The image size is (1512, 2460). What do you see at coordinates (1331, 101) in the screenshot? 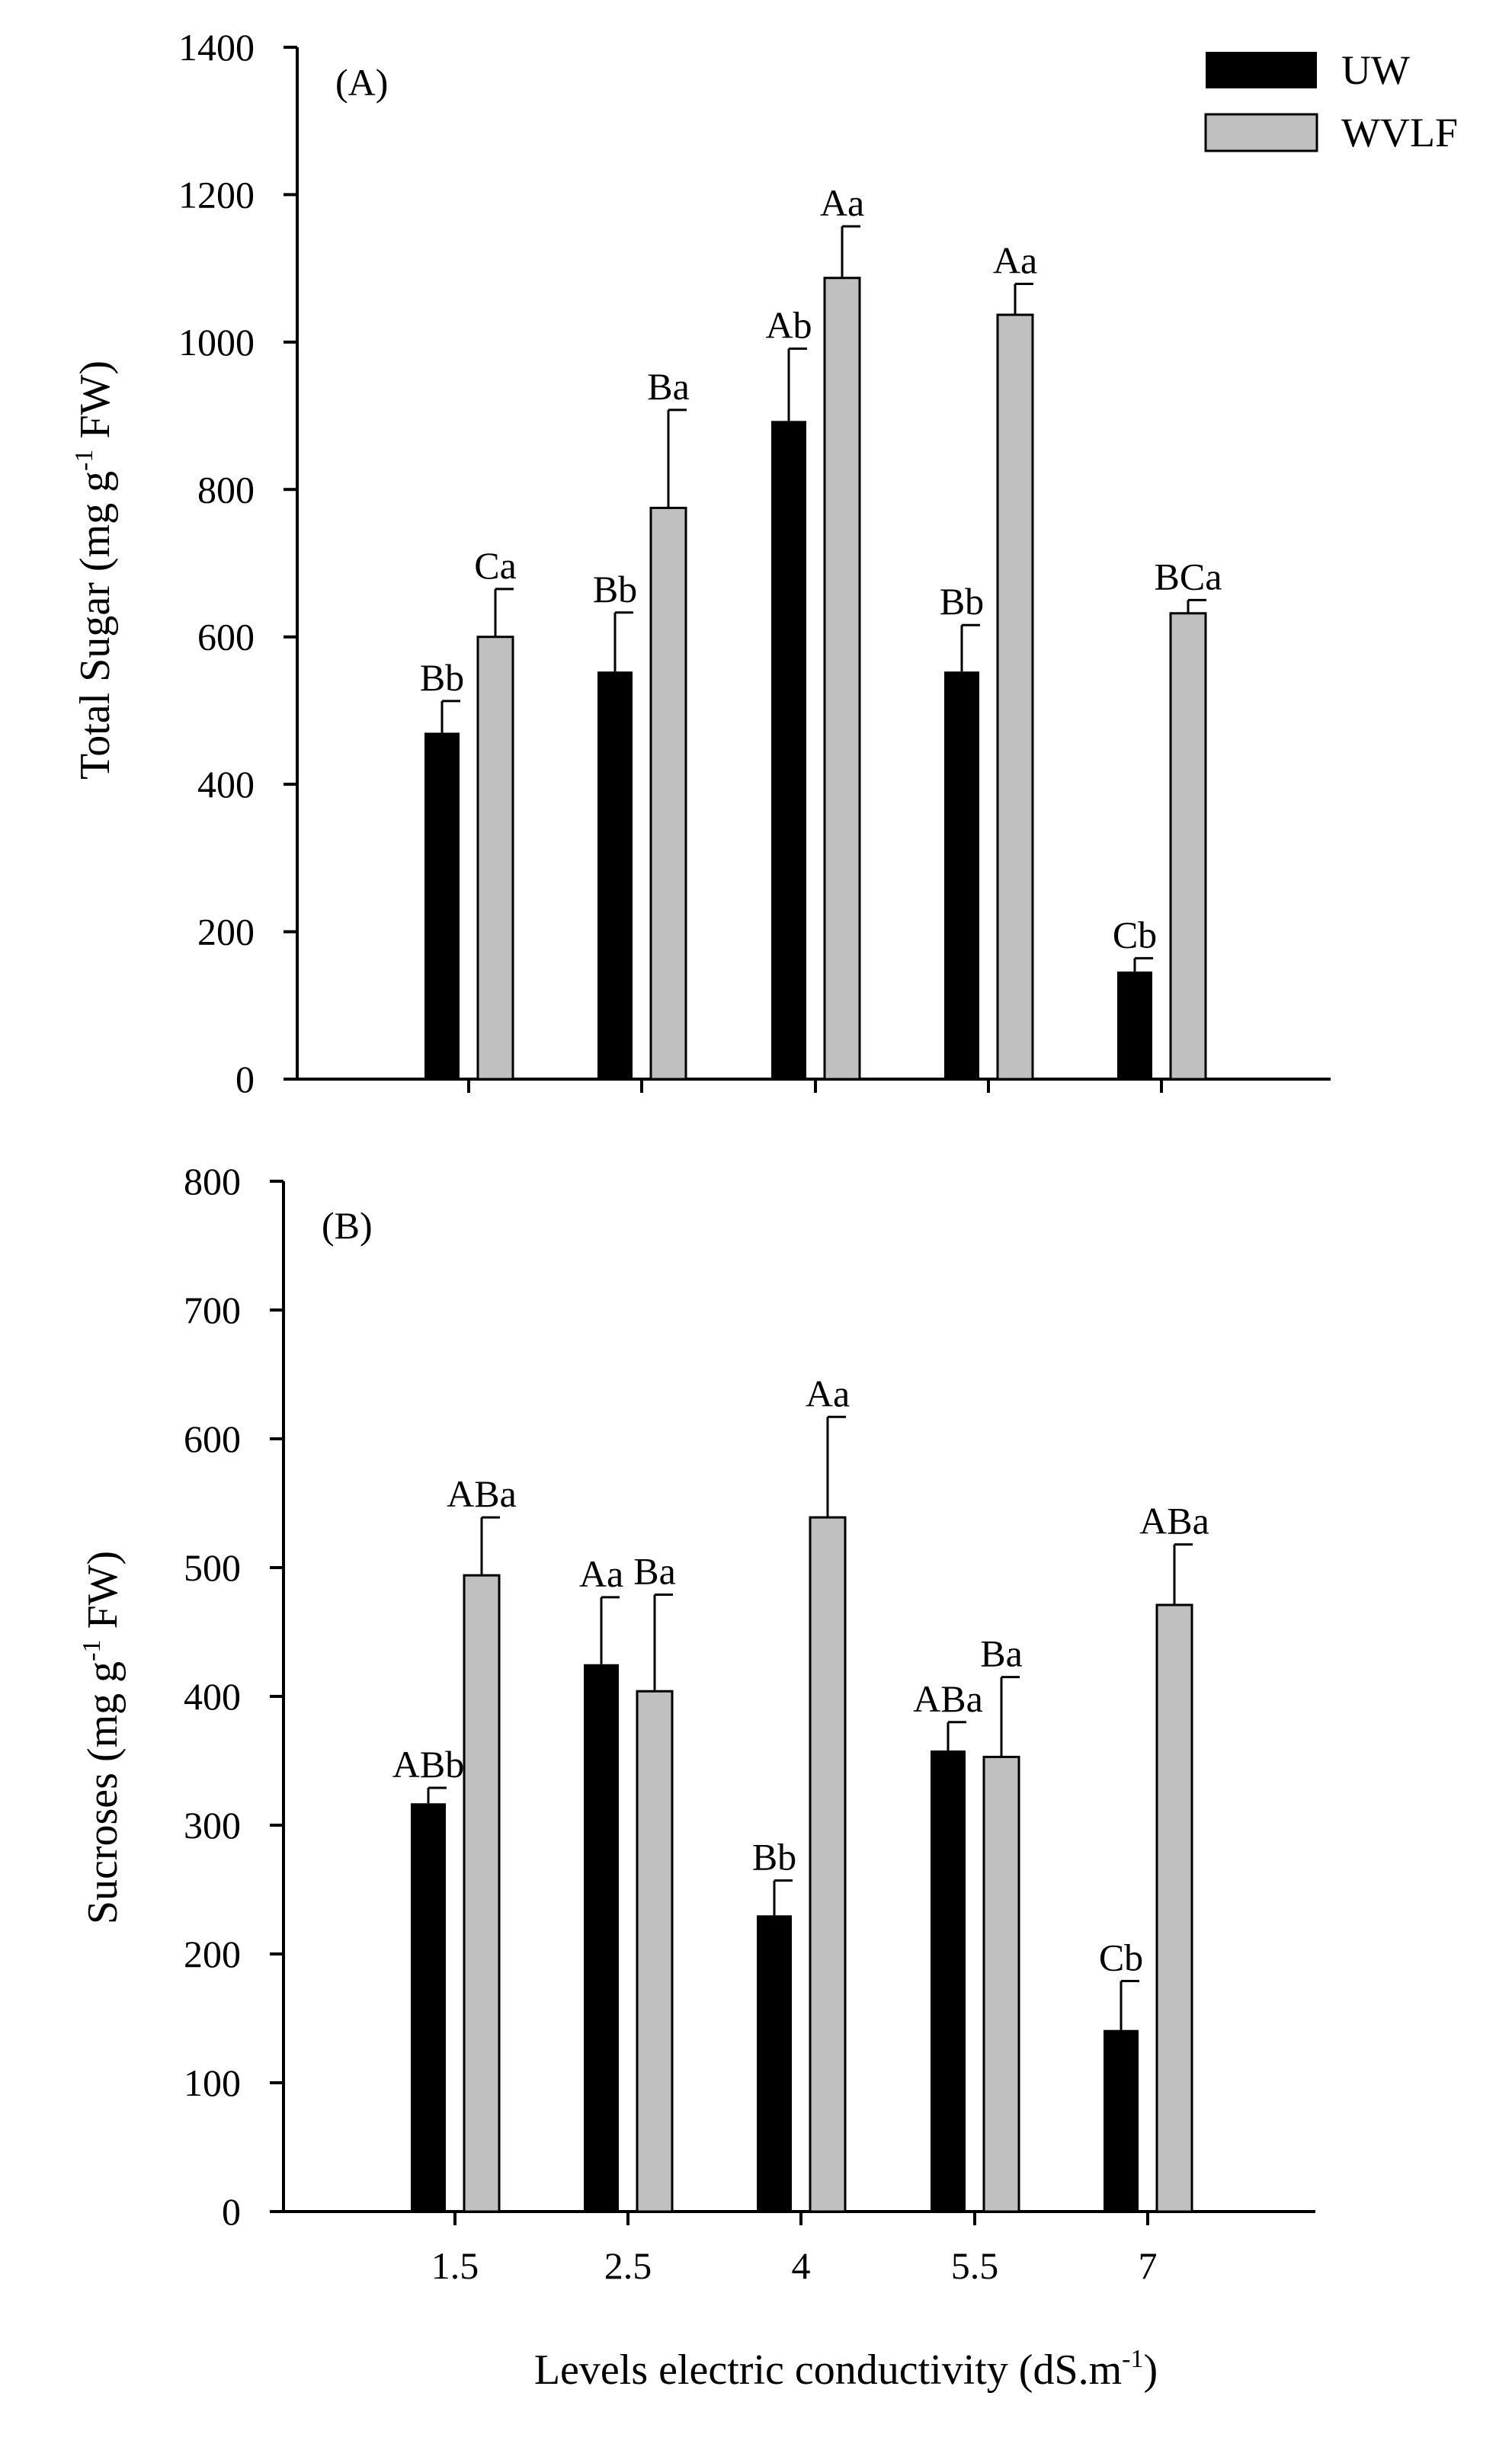
I see `legend: UW WVLF` at bounding box center [1331, 101].